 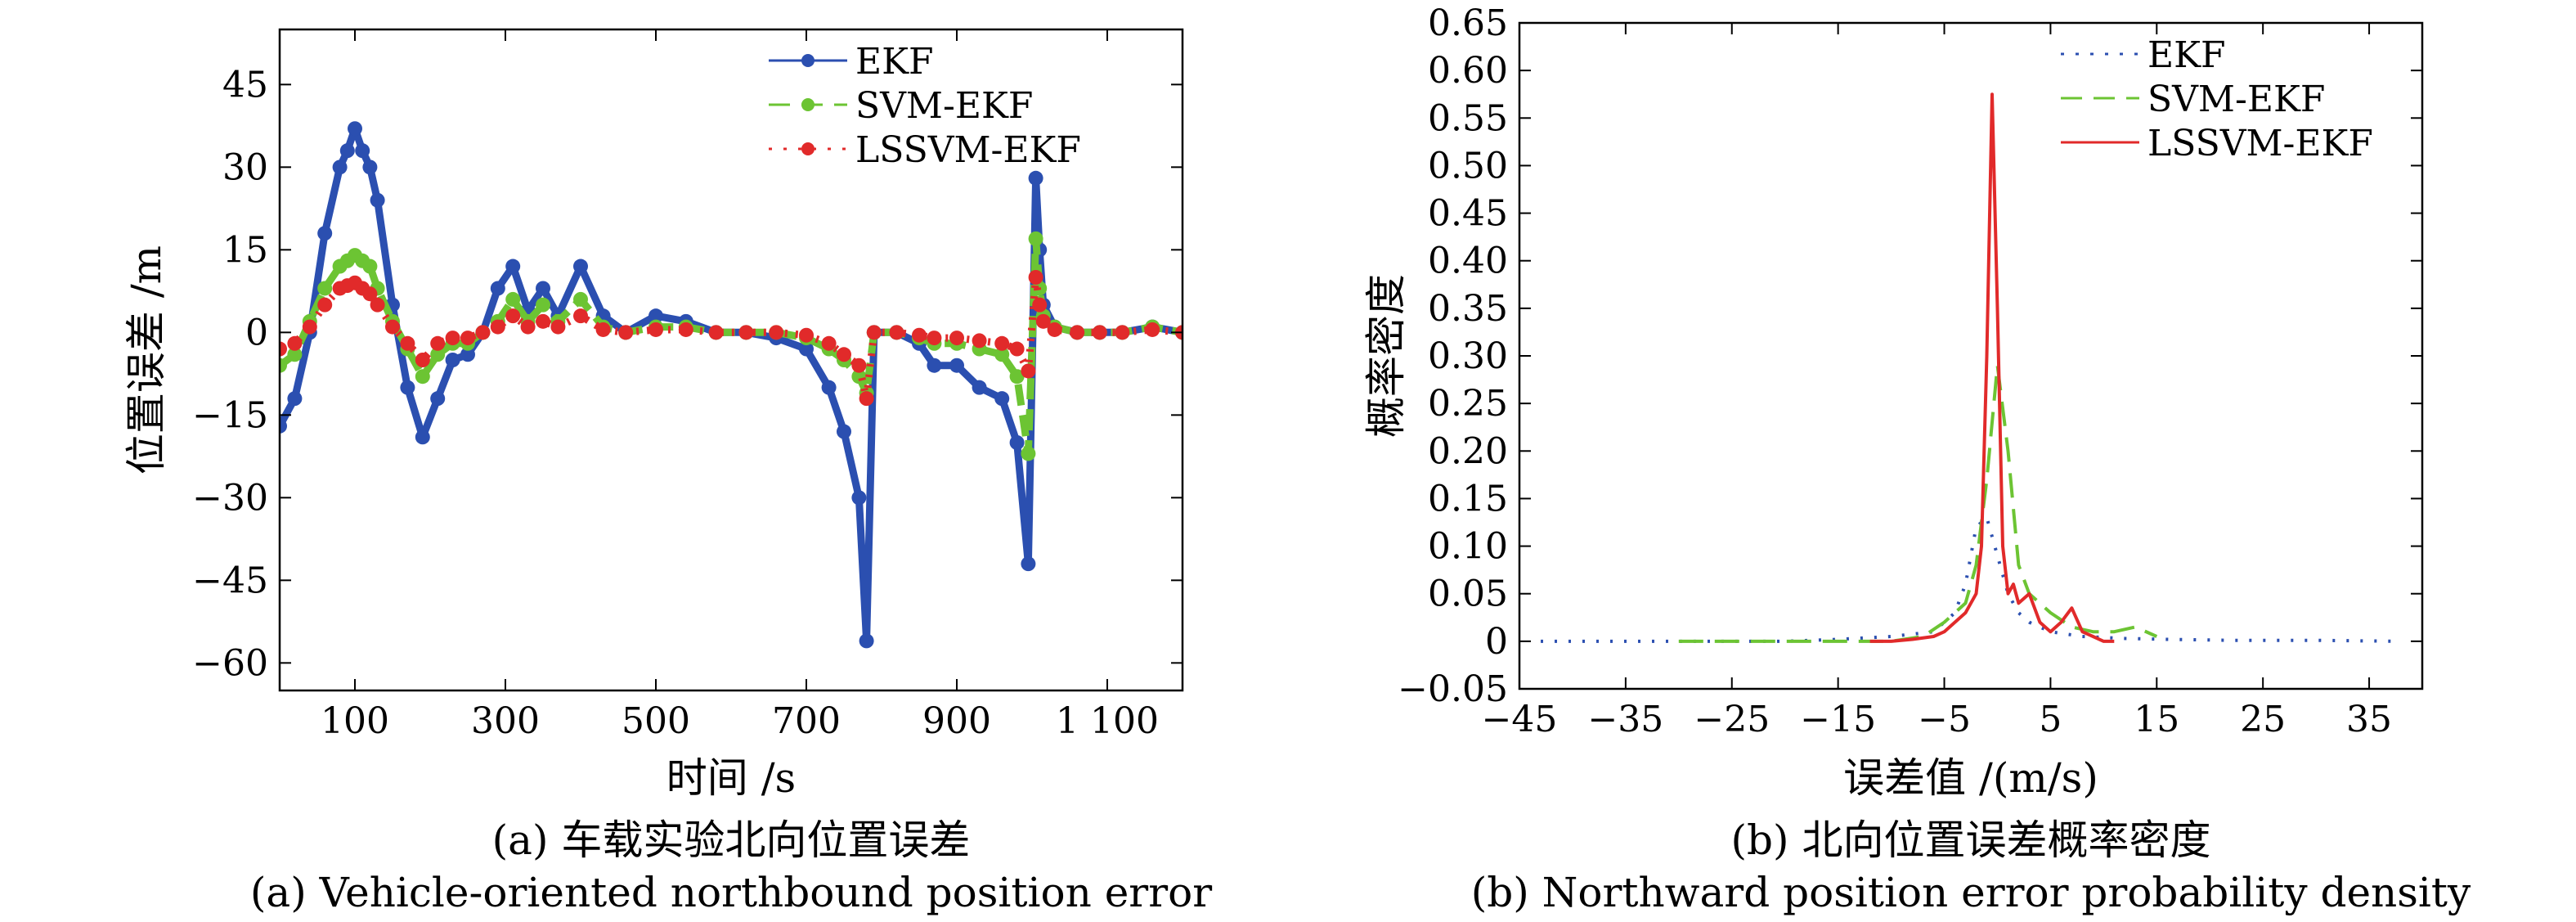 What do you see at coordinates (656, 721) in the screenshot?
I see `a-x-tick-label: 500` at bounding box center [656, 721].